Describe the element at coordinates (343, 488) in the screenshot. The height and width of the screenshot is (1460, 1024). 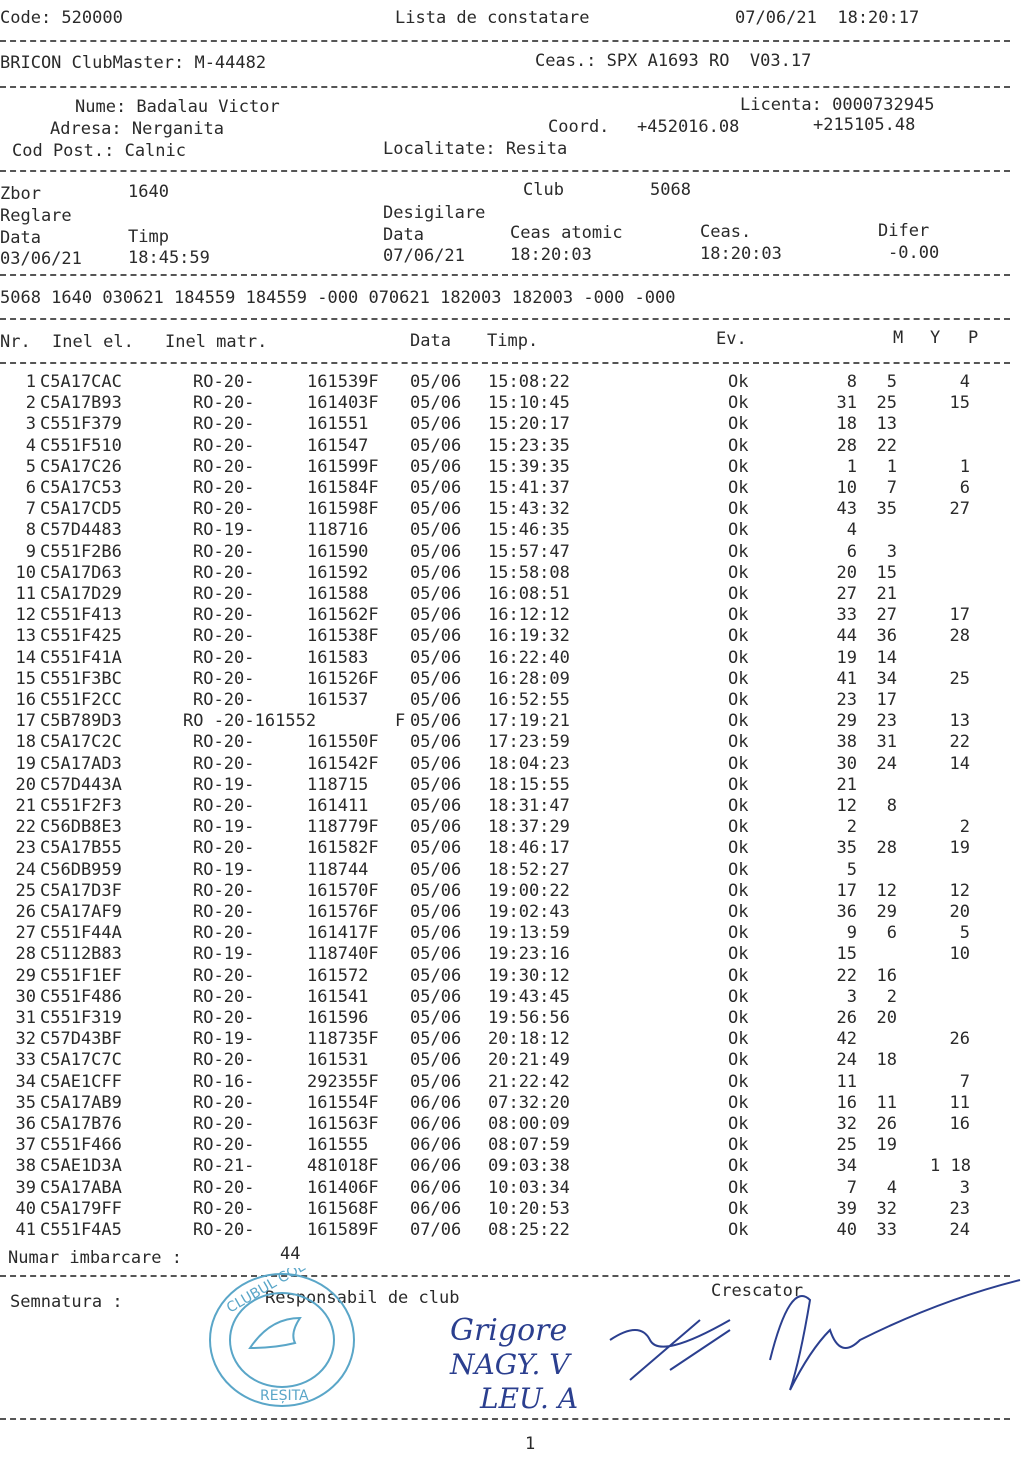
I see `cell-matr: 161584F` at that location.